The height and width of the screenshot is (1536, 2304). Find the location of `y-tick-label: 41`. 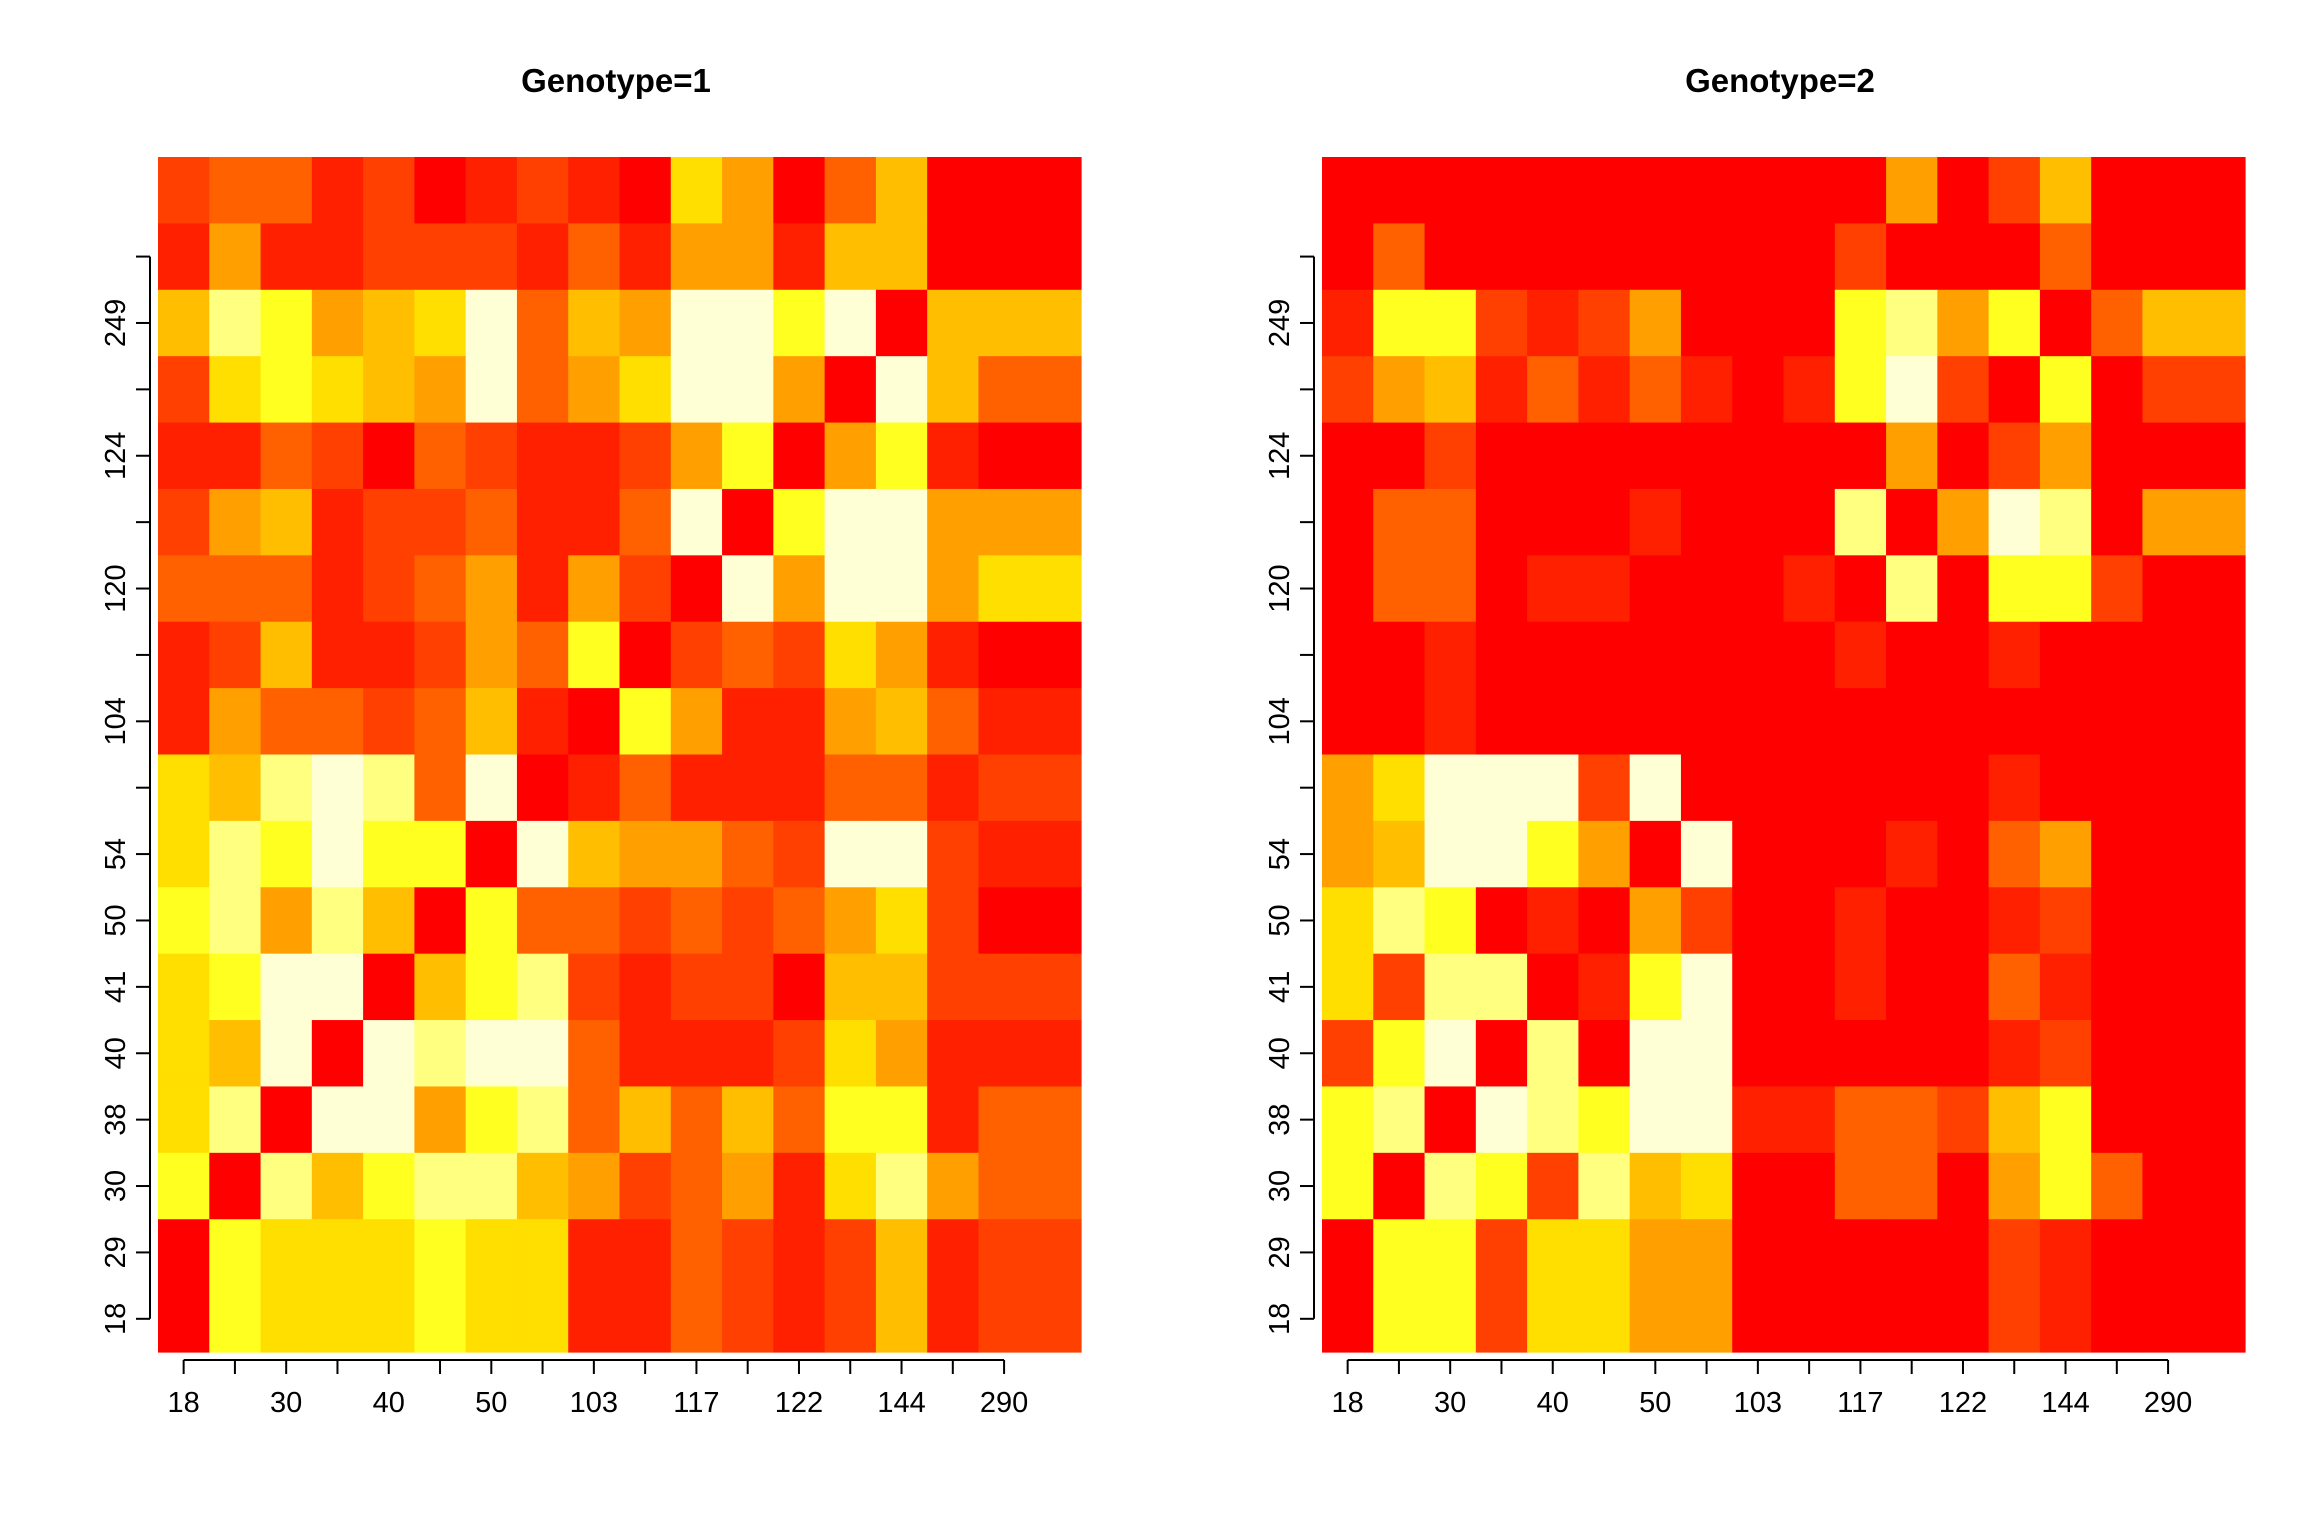

y-tick-label: 41 is located at coordinates (1280, 987).